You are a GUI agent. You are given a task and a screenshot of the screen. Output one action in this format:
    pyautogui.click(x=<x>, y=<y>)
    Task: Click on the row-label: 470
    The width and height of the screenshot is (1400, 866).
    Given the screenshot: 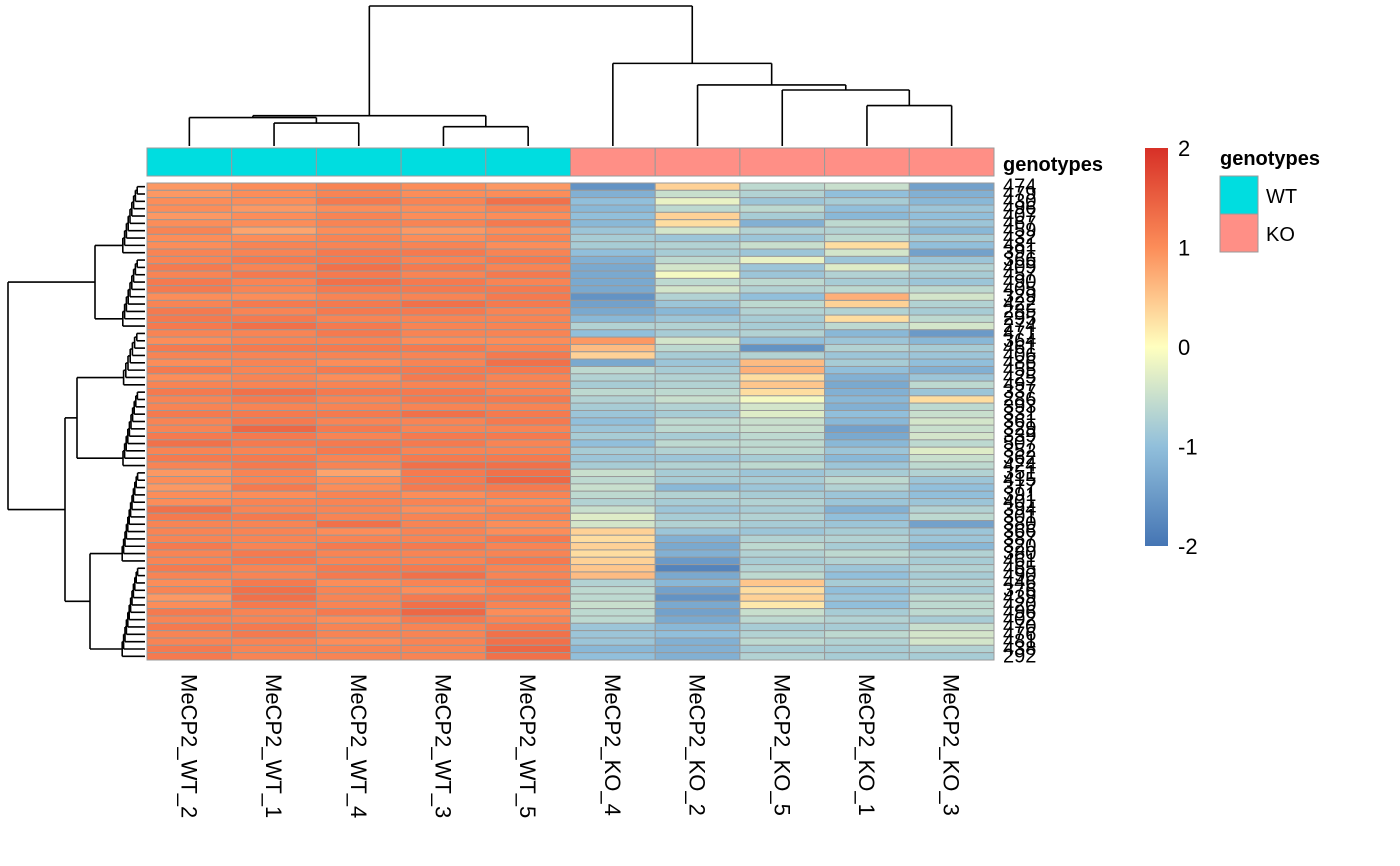 What is the action you would take?
    pyautogui.click(x=1019, y=627)
    